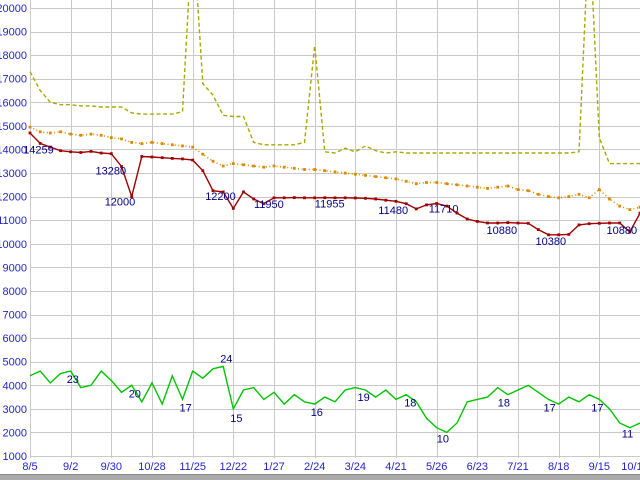  I want to click on y-tick-label: 14000, so click(13, 151).